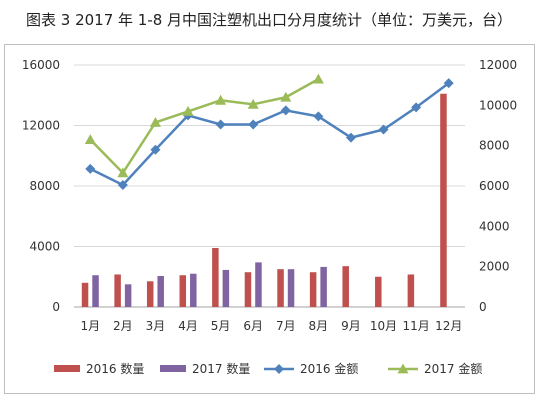 This screenshot has width=546, height=400. I want to click on left-axis-tick-label: 4000, so click(44, 247).